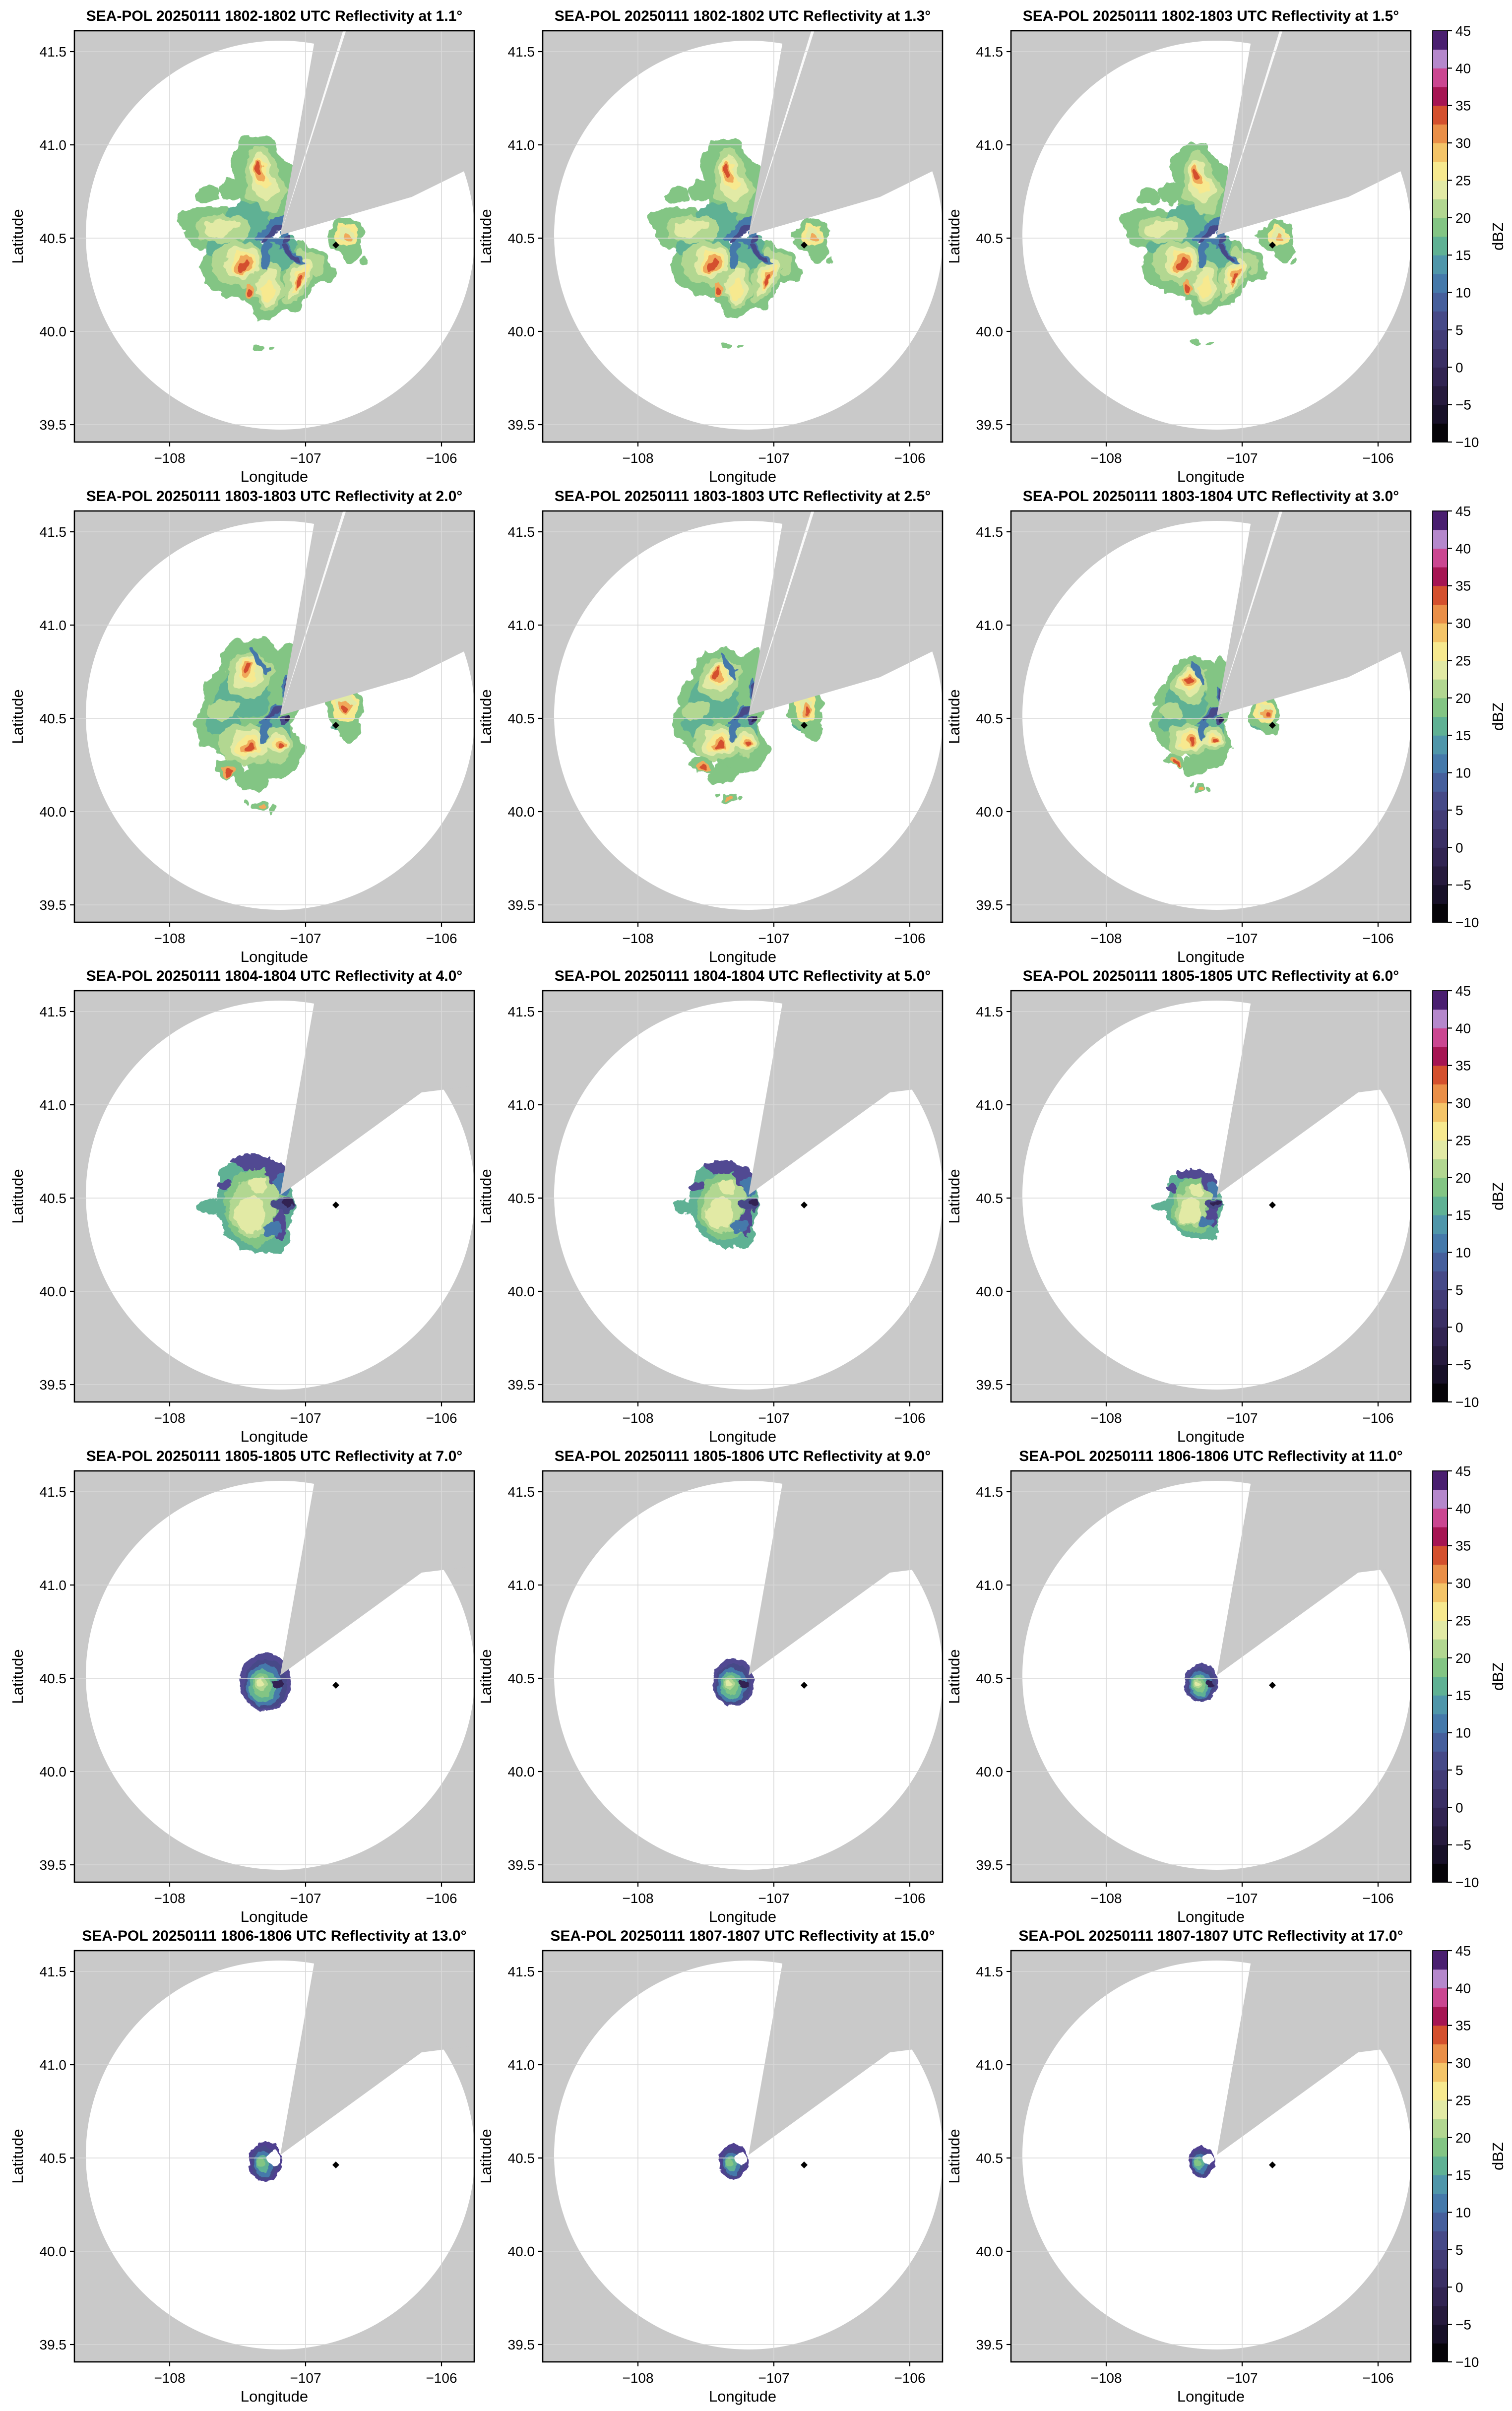  I want to click on colorbar-tick-label: 5, so click(1459, 330).